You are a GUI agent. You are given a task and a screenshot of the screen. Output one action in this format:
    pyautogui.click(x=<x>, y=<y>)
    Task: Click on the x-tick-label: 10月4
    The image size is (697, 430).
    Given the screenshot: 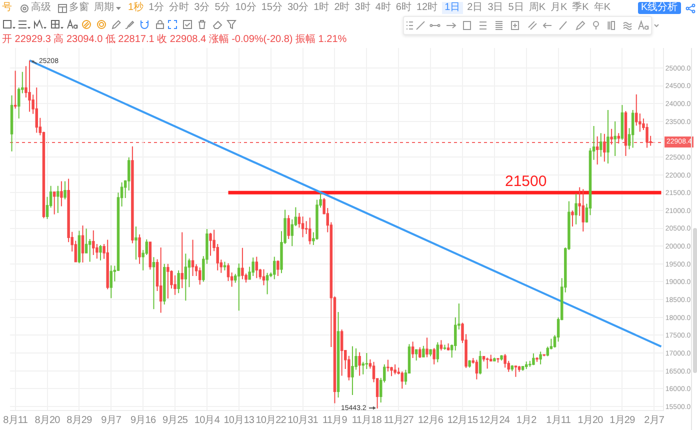 What is the action you would take?
    pyautogui.click(x=207, y=420)
    